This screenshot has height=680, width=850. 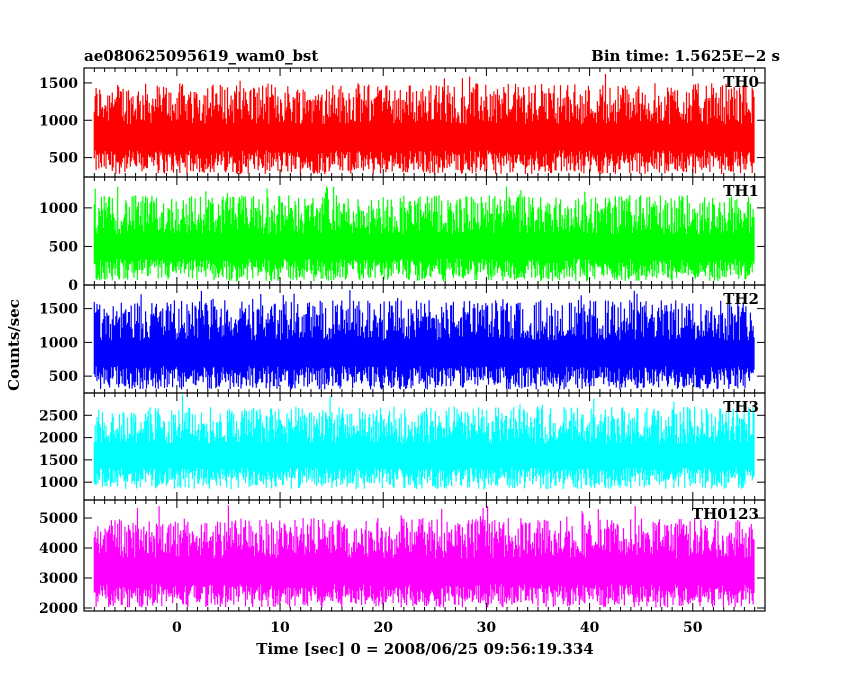 What do you see at coordinates (487, 628) in the screenshot?
I see `x-tick-label: 30` at bounding box center [487, 628].